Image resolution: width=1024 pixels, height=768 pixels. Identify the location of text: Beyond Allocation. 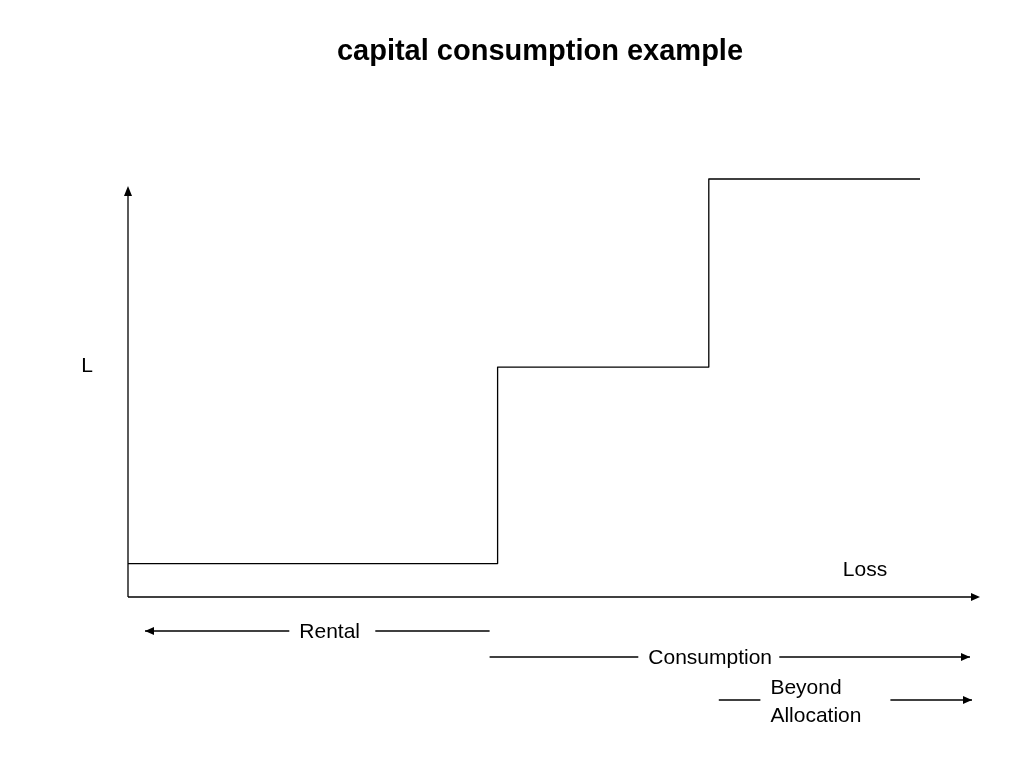
(816, 700).